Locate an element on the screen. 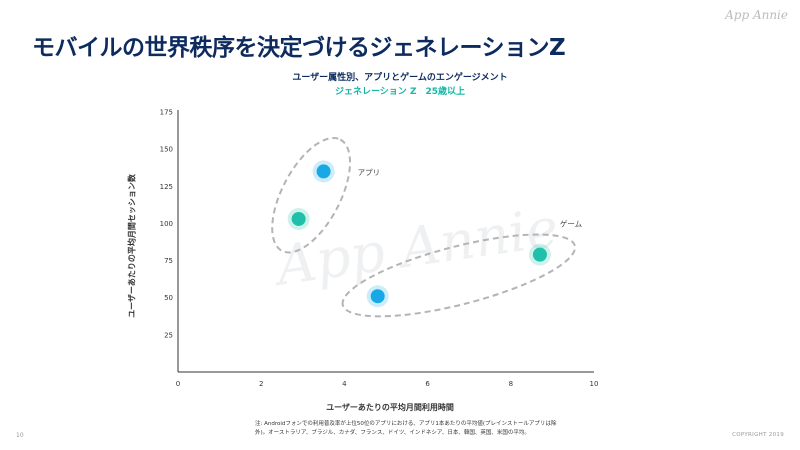 The width and height of the screenshot is (800, 450). x-tick-label: 8 is located at coordinates (511, 384).